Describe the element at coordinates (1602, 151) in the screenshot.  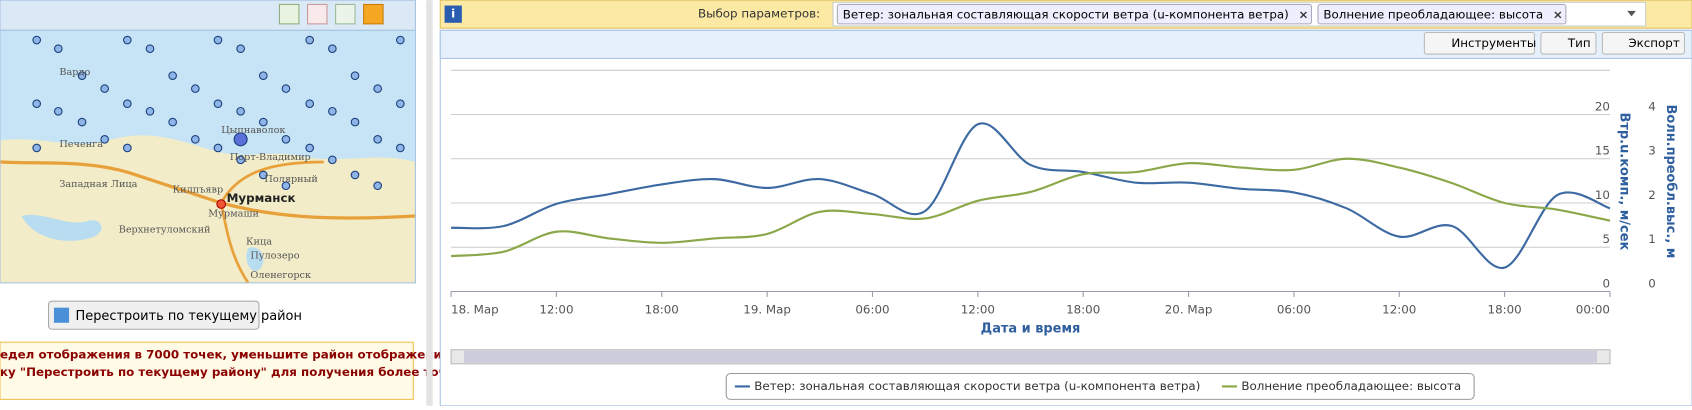
I see `y-tick-label: 15` at that location.